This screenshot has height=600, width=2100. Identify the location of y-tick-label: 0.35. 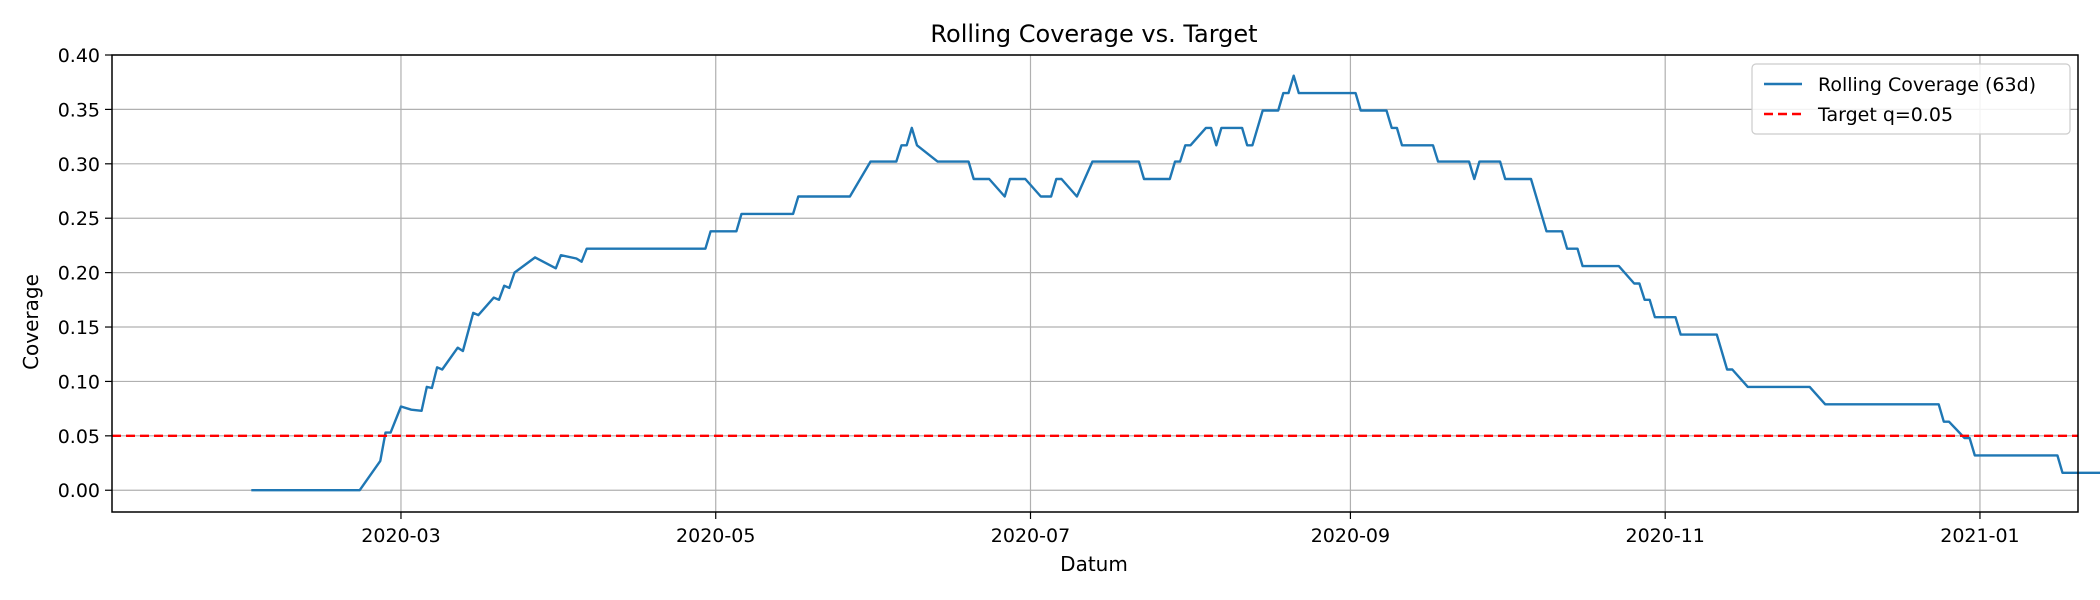
(79, 110).